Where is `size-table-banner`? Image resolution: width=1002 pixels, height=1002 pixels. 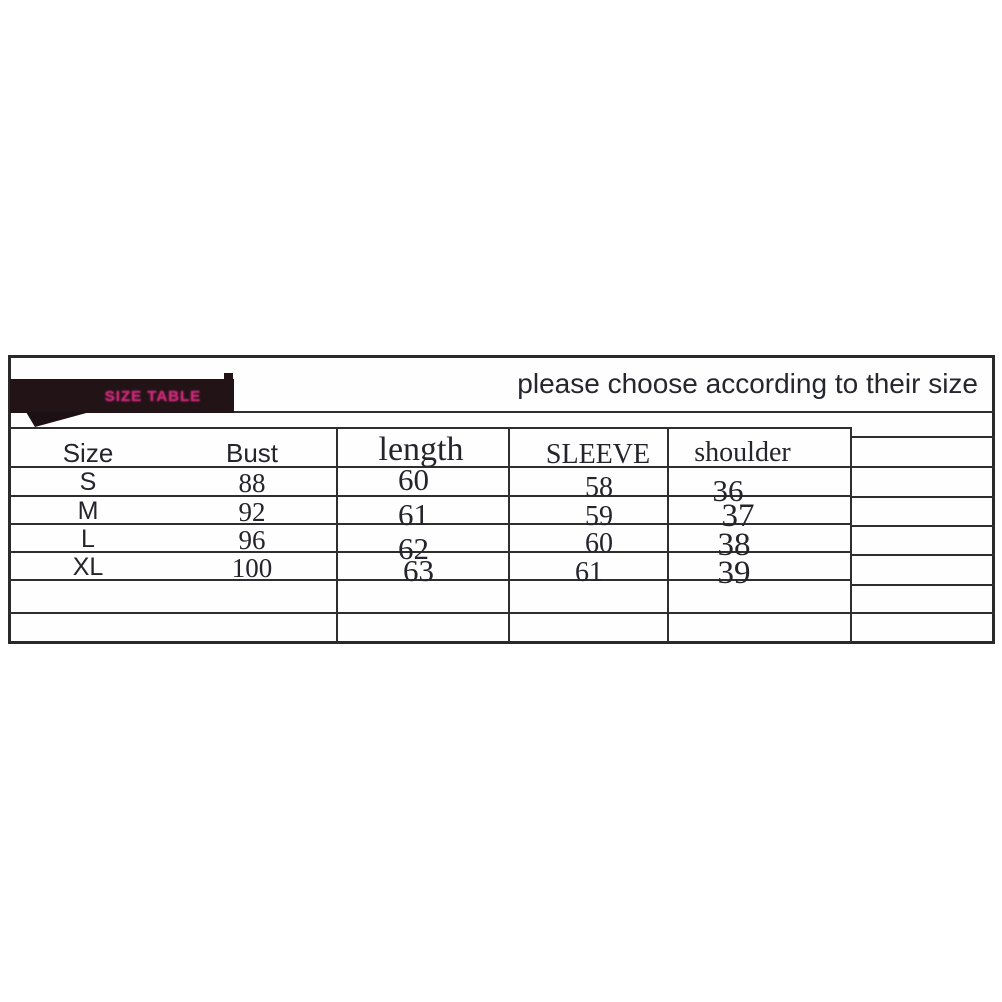
size-table-banner is located at coordinates (122, 396).